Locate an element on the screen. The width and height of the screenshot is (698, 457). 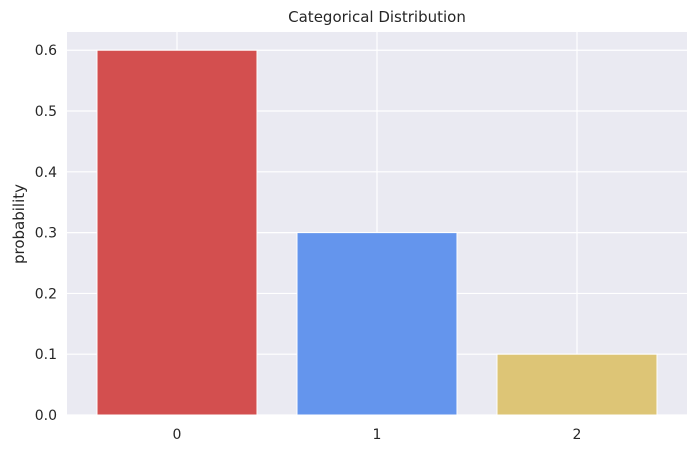
y-tick-label: 0.5 is located at coordinates (46, 112).